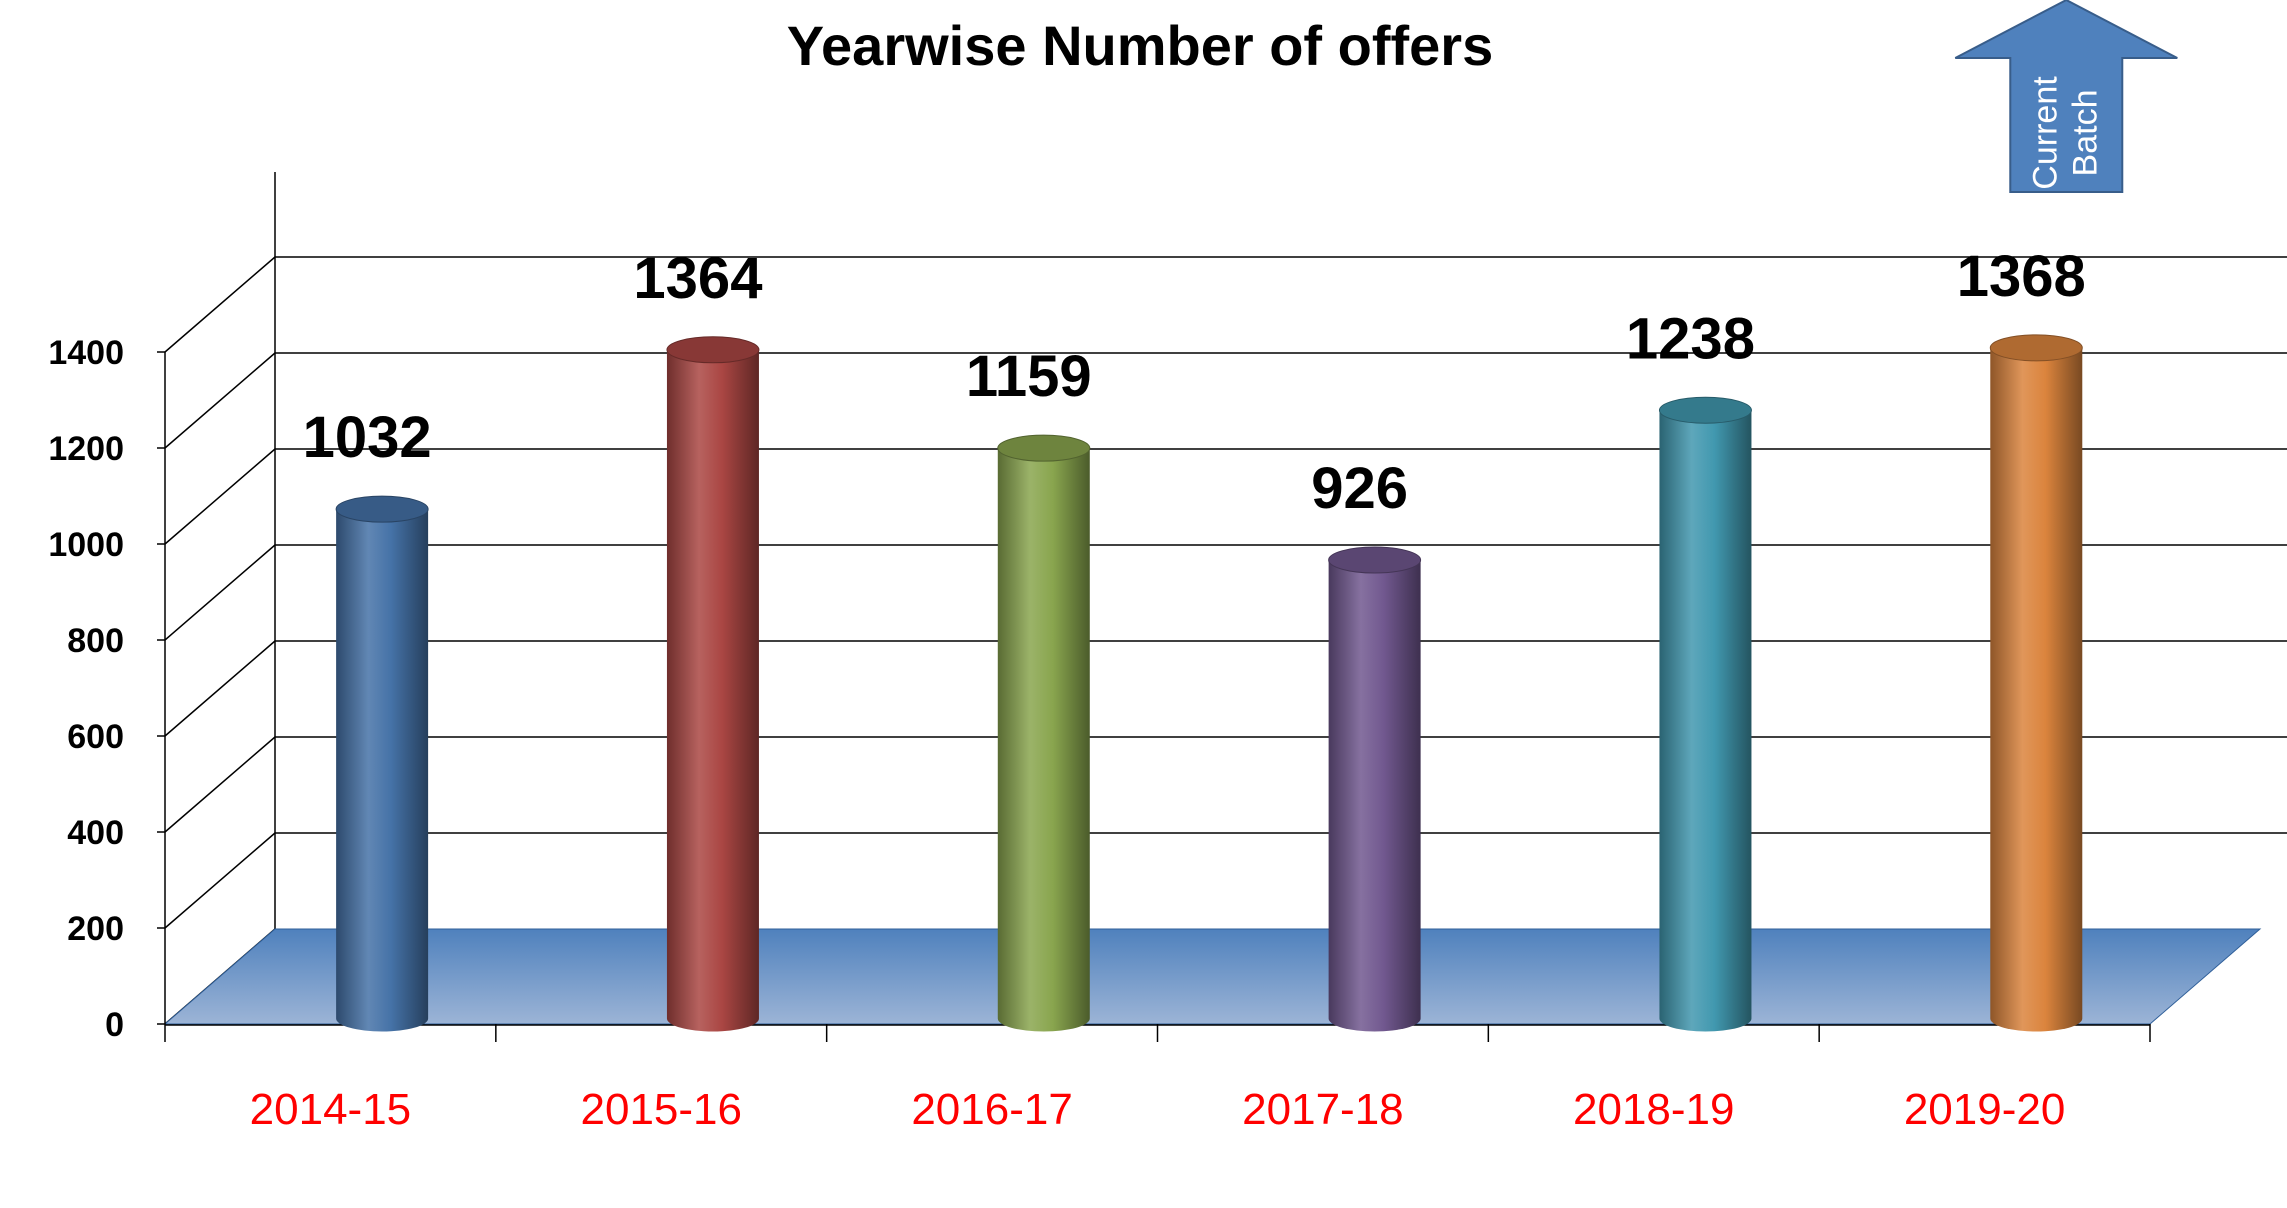  I want to click on chart-floor, so click(1212, 976).